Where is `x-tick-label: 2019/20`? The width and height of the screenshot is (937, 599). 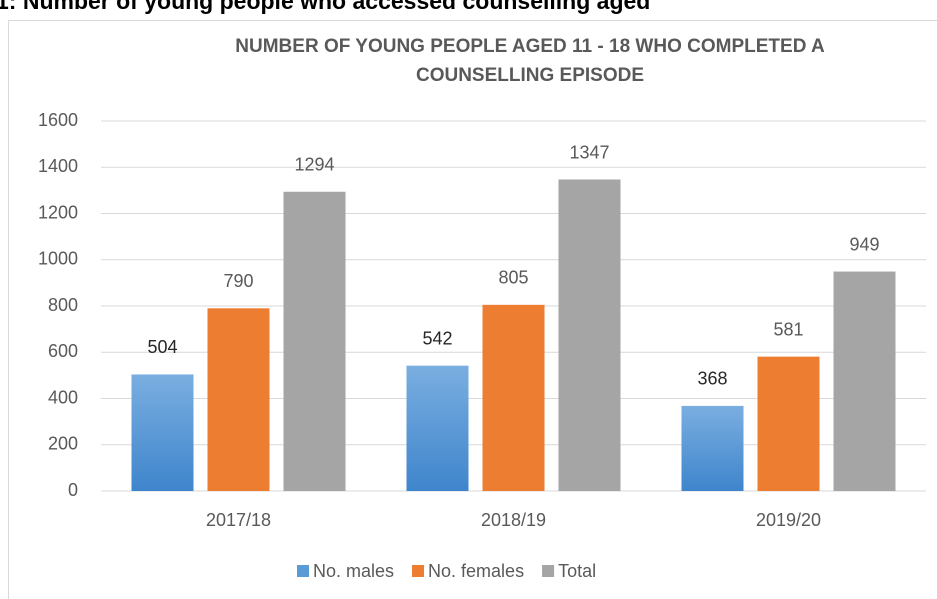
x-tick-label: 2019/20 is located at coordinates (788, 520).